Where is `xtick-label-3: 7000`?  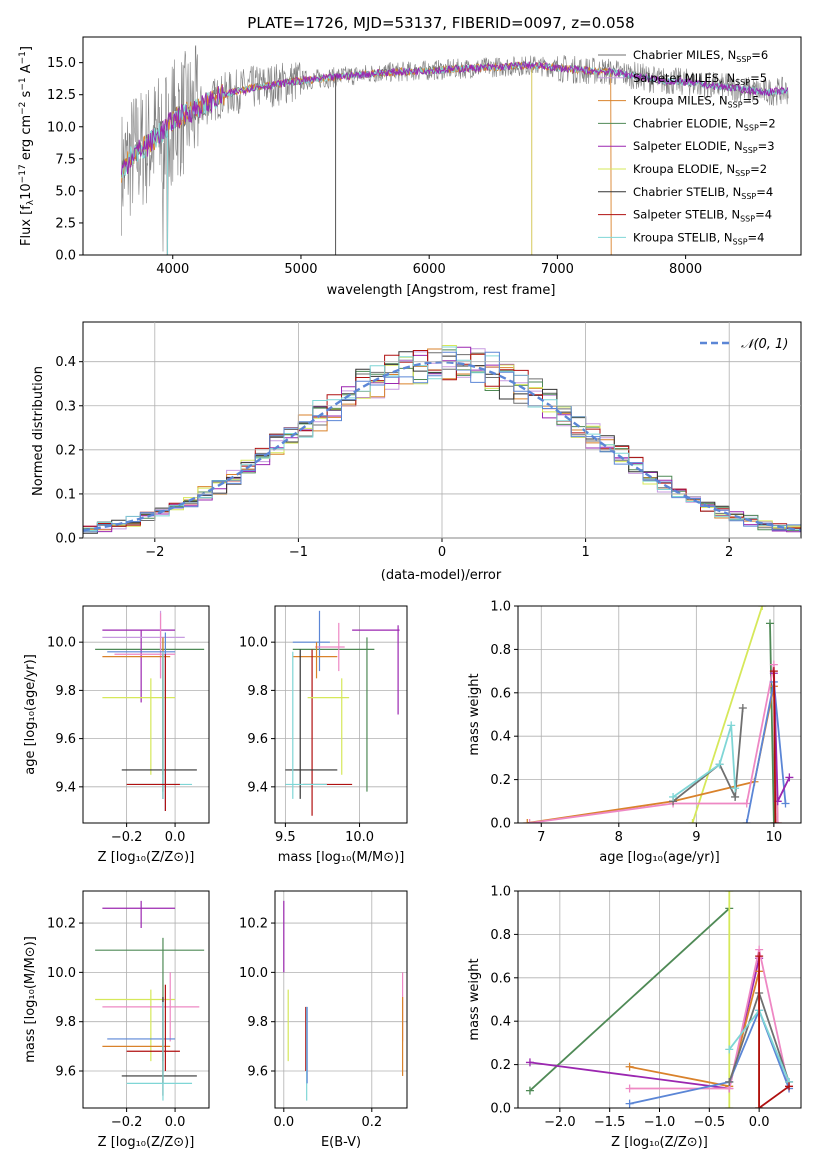 xtick-label-3: 7000 is located at coordinates (557, 269).